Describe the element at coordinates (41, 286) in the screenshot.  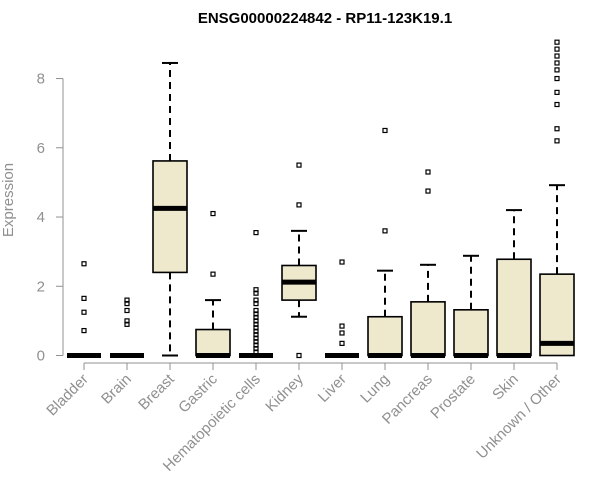
I see `y-tick-label: 2` at that location.